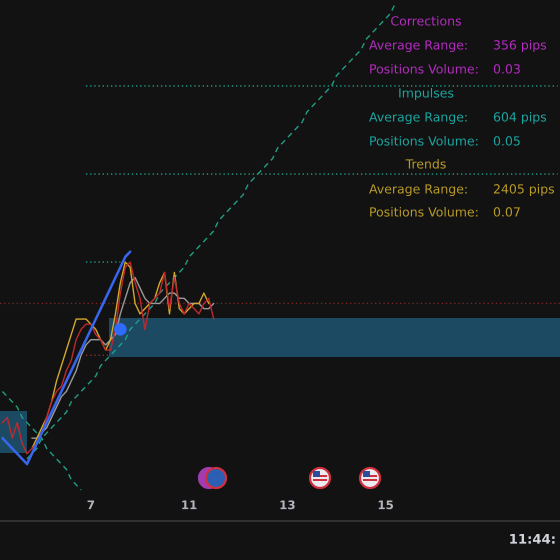 Image resolution: width=560 pixels, height=560 pixels. I want to click on annotation: 356 pips, so click(520, 46).